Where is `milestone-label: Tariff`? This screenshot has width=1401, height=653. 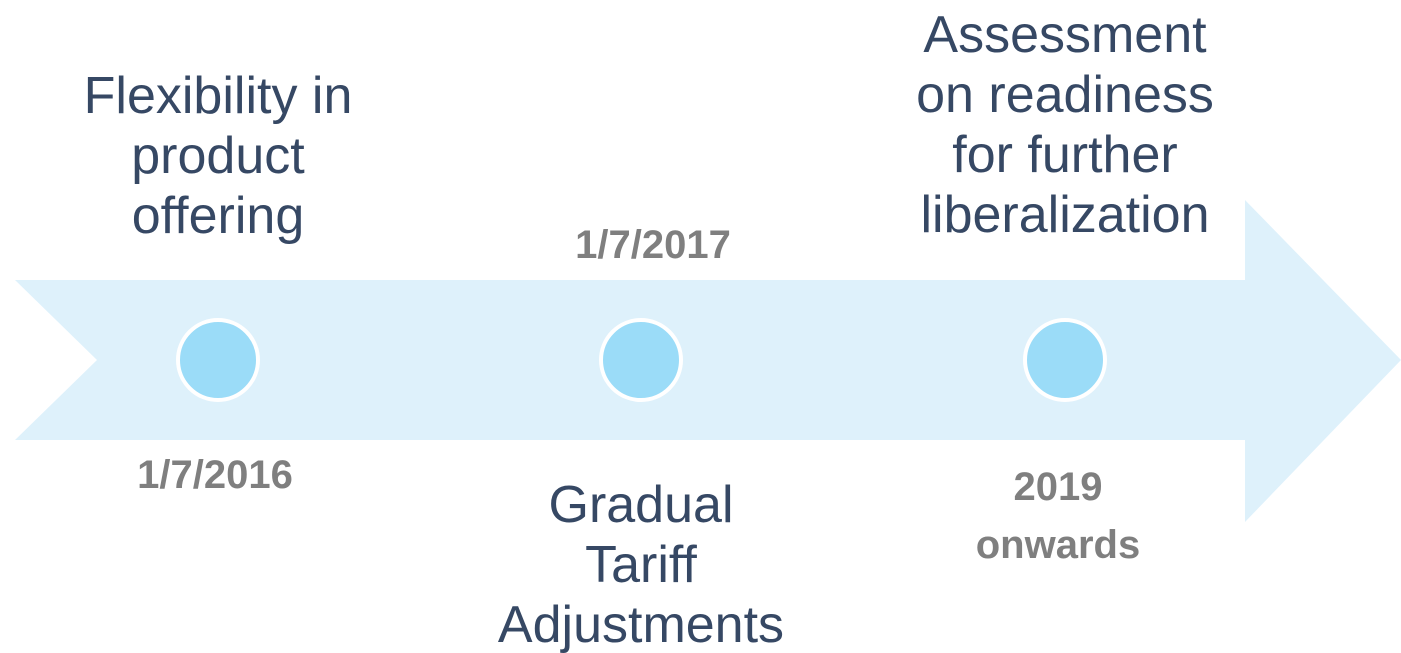
milestone-label: Tariff is located at coordinates (641, 565).